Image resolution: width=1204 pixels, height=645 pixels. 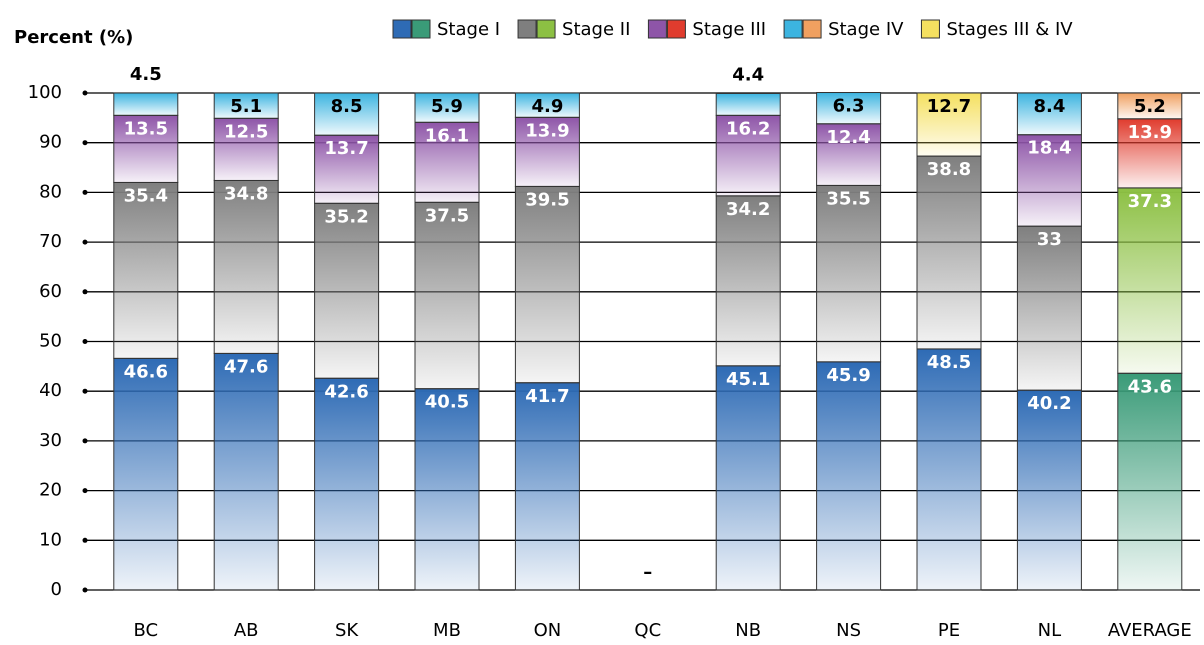 What do you see at coordinates (246, 630) in the screenshot?
I see `x-tick-label: AB` at bounding box center [246, 630].